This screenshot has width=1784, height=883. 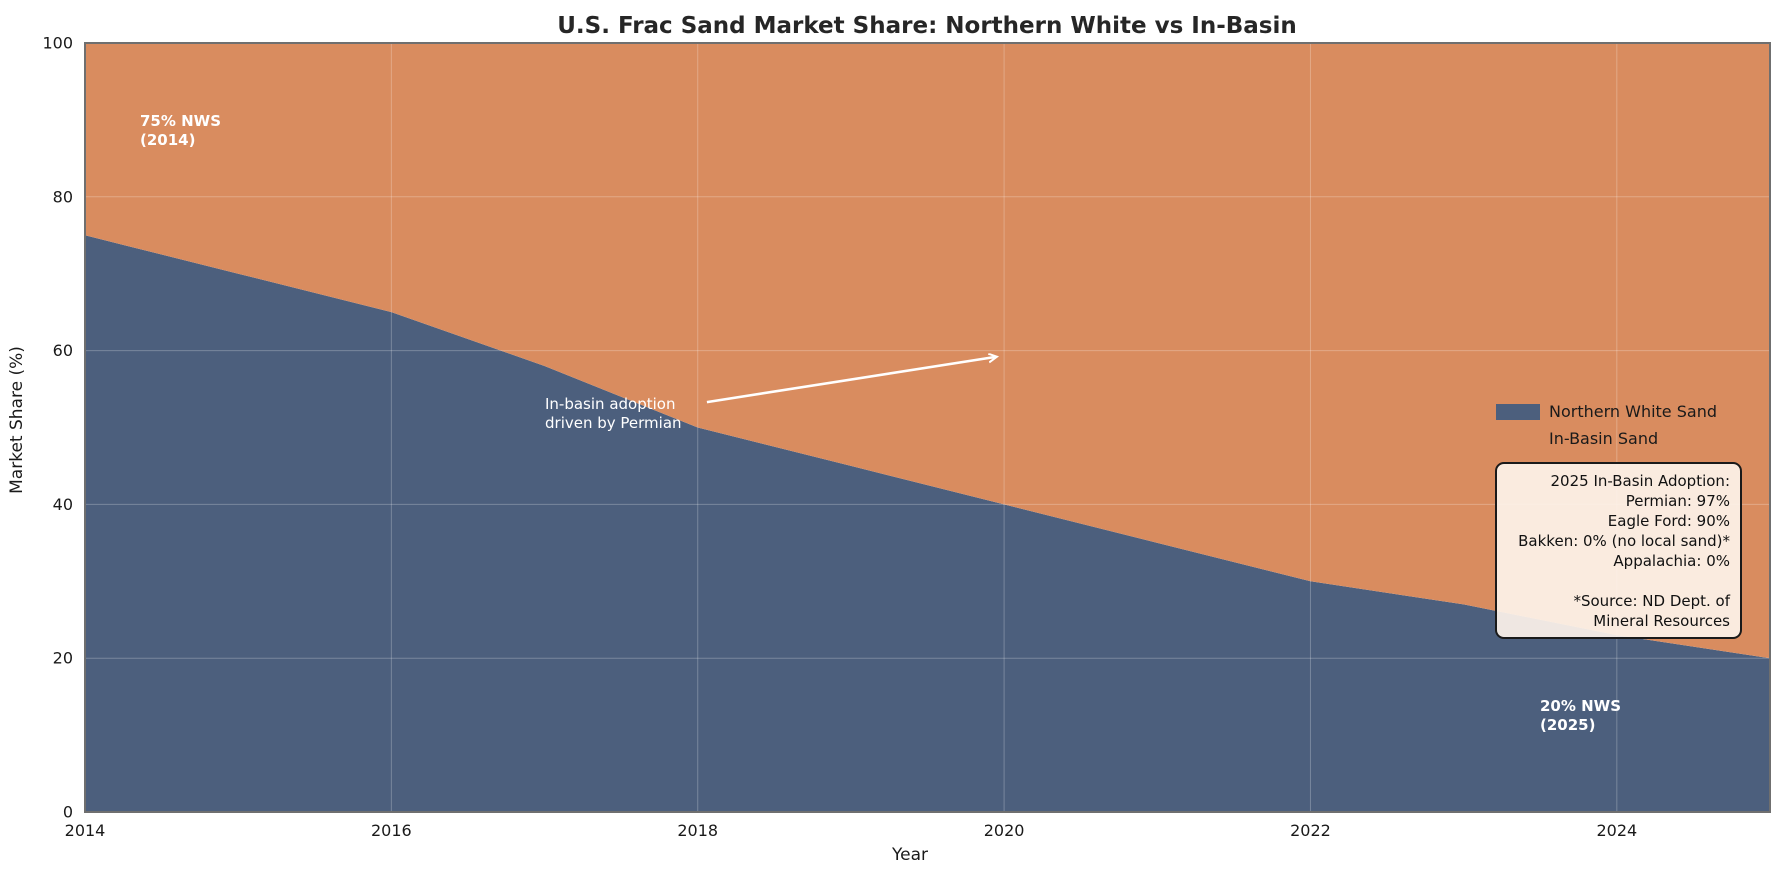 What do you see at coordinates (181, 130) in the screenshot?
I see `annotation-nws-2014: 75% NWS (2014)` at bounding box center [181, 130].